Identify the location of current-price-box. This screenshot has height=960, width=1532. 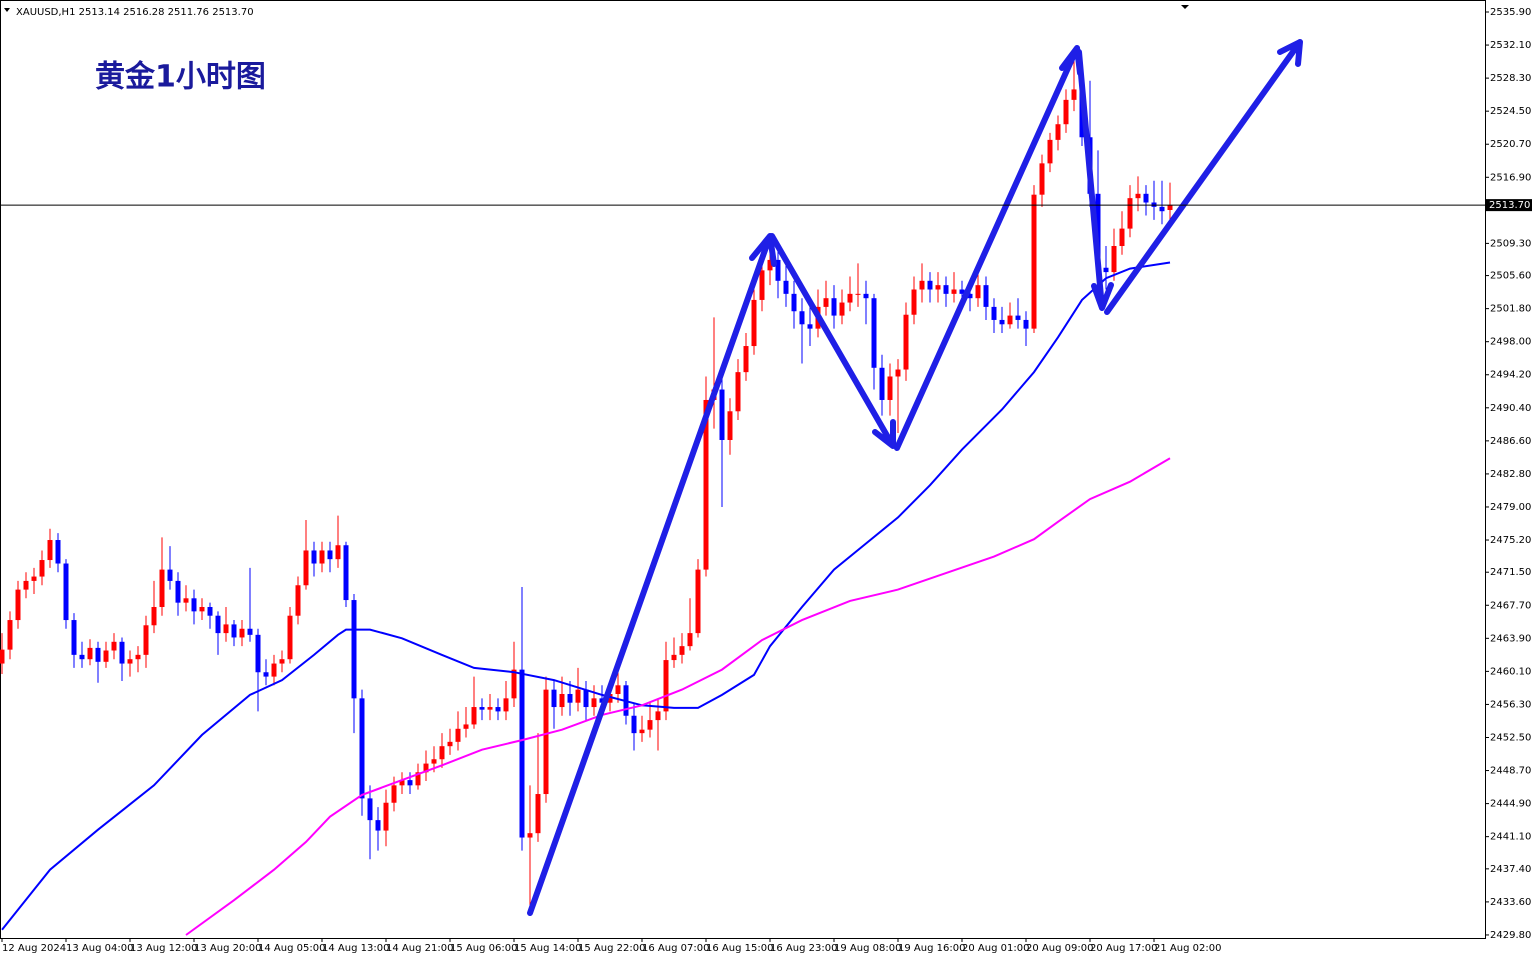
(1509, 205).